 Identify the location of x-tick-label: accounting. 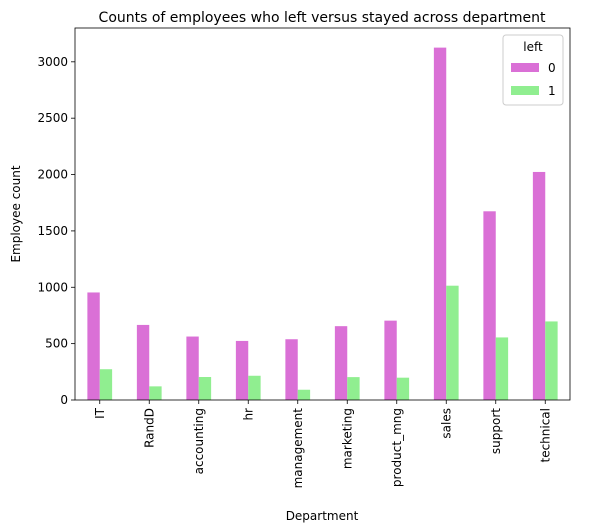
(199, 441).